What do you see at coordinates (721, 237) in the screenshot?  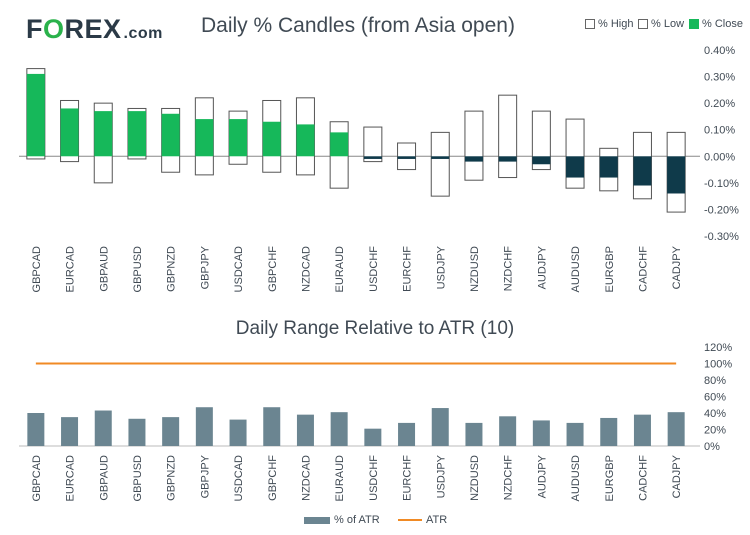 I see `y-tick-label: -0.30%` at bounding box center [721, 237].